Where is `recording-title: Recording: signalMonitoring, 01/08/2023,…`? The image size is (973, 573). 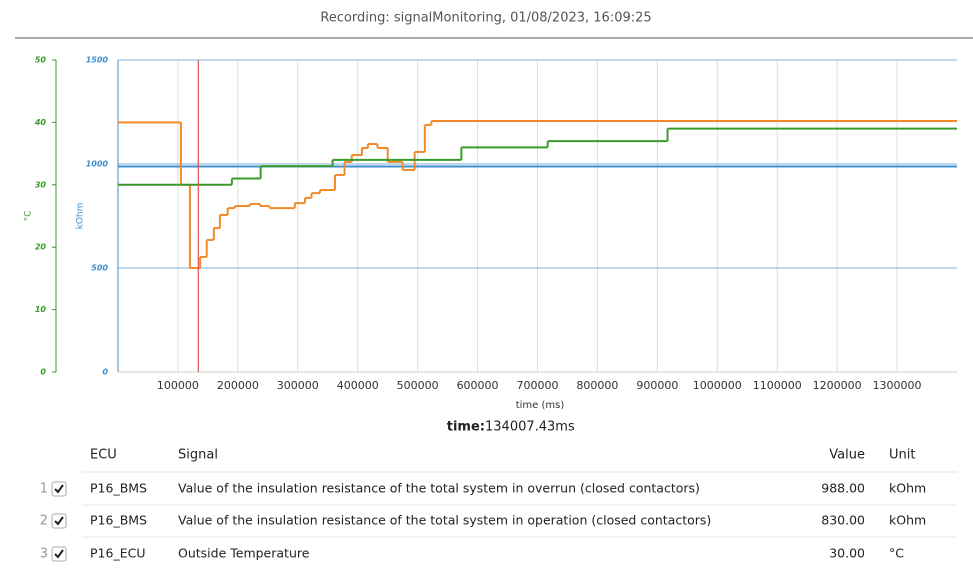
recording-title: Recording: signalMonitoring, 01/08/2023,… is located at coordinates (485, 18).